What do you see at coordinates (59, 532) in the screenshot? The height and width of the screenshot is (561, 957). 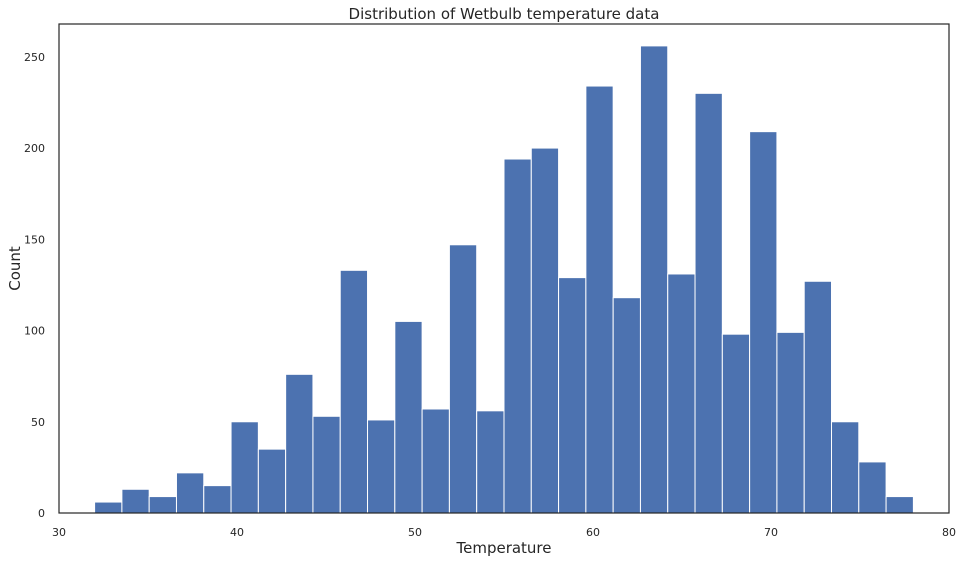 I see `x-tick-label: 30` at bounding box center [59, 532].